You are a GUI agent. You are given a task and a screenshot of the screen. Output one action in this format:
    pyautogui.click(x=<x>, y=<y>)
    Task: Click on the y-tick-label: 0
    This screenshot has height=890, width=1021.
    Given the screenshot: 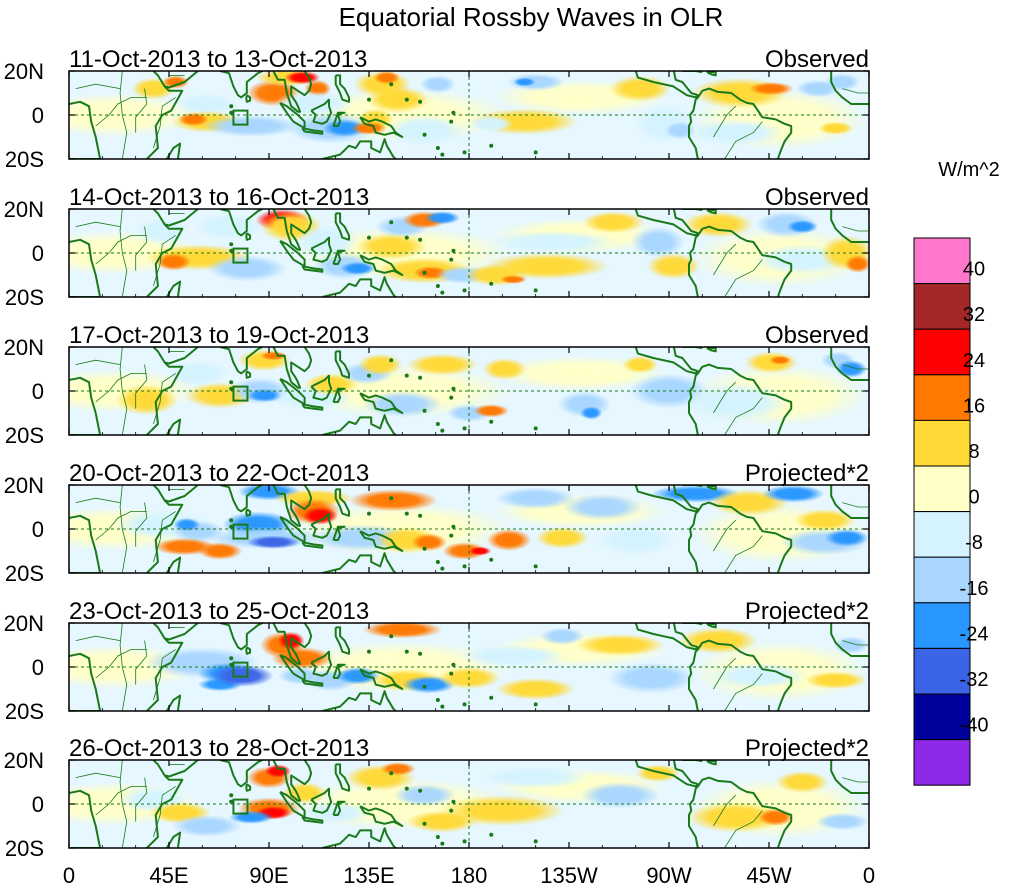 What is the action you would take?
    pyautogui.click(x=38, y=529)
    